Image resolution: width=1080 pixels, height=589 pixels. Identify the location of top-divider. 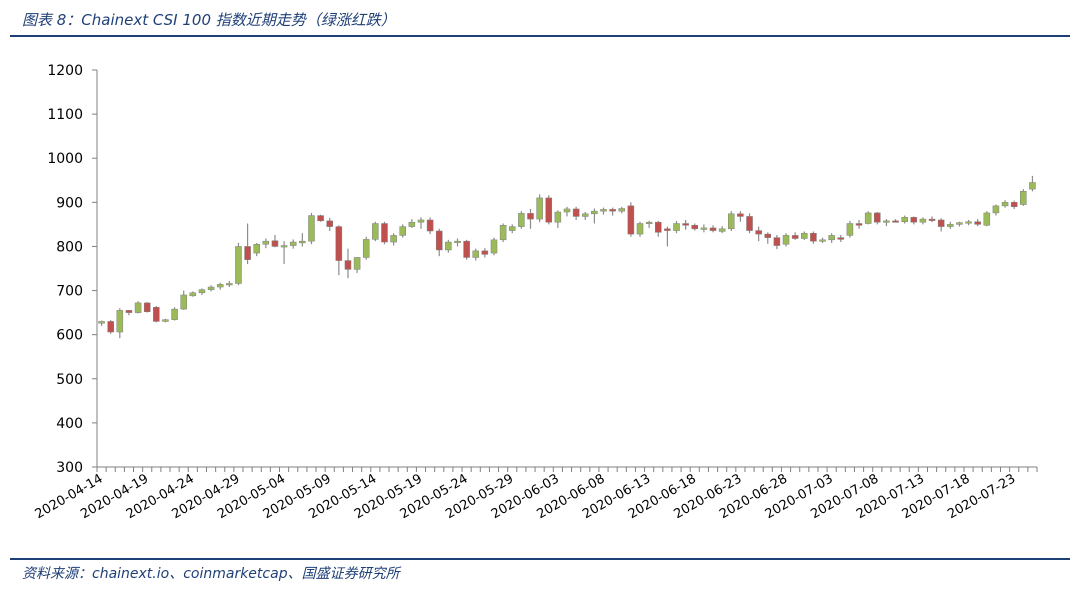
(540, 36).